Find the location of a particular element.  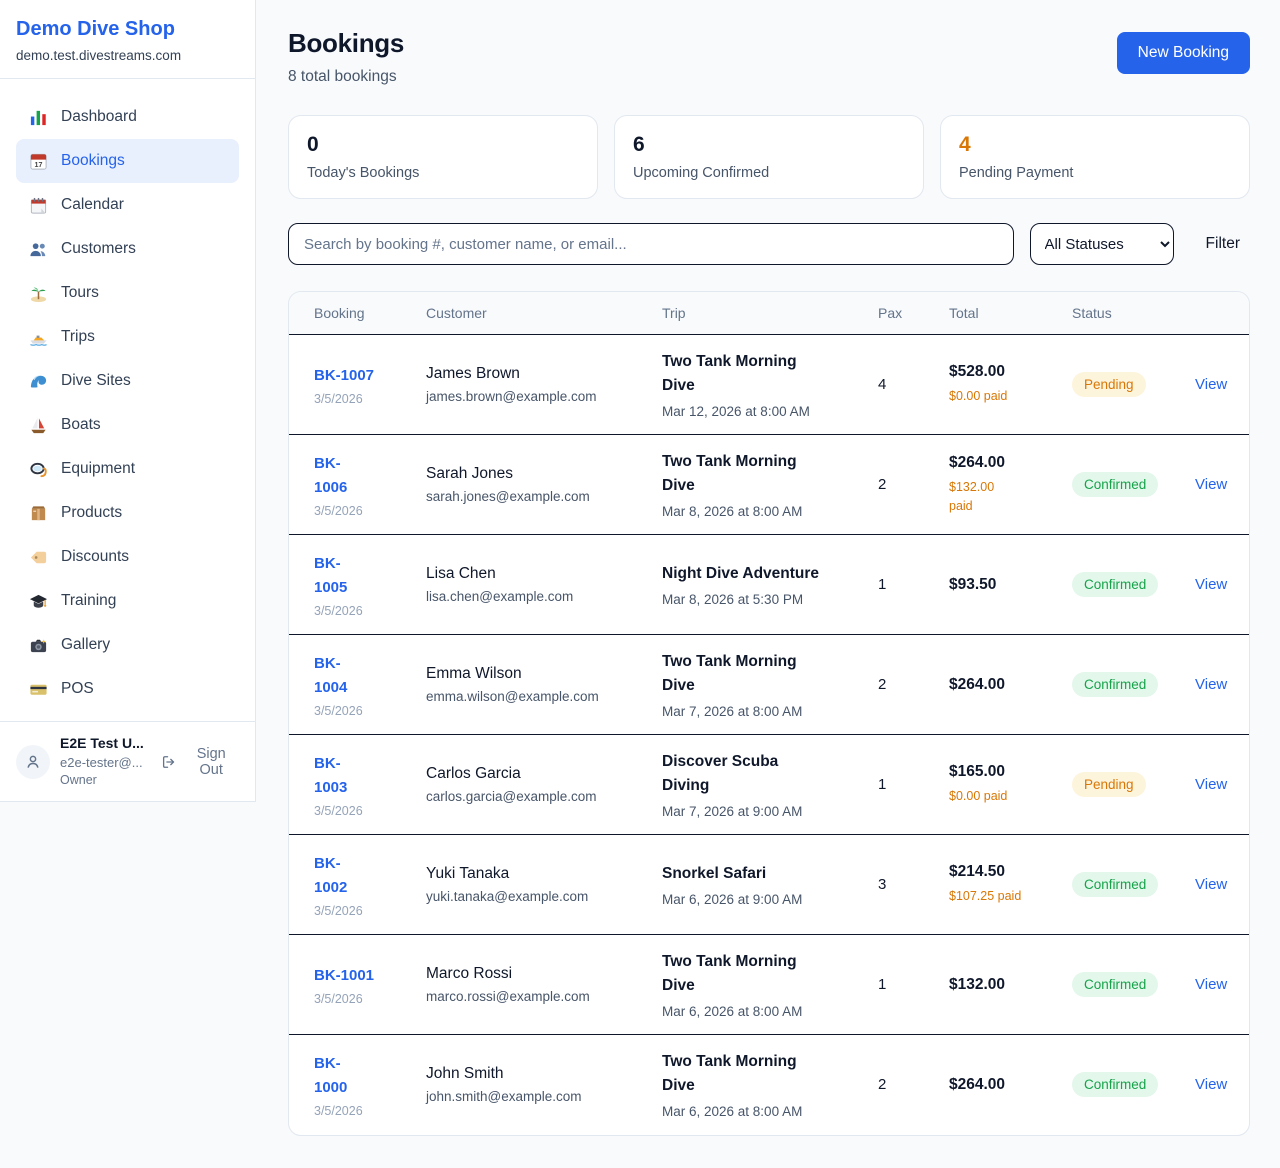

sidebar-item-label: Equipment is located at coordinates (98, 468).